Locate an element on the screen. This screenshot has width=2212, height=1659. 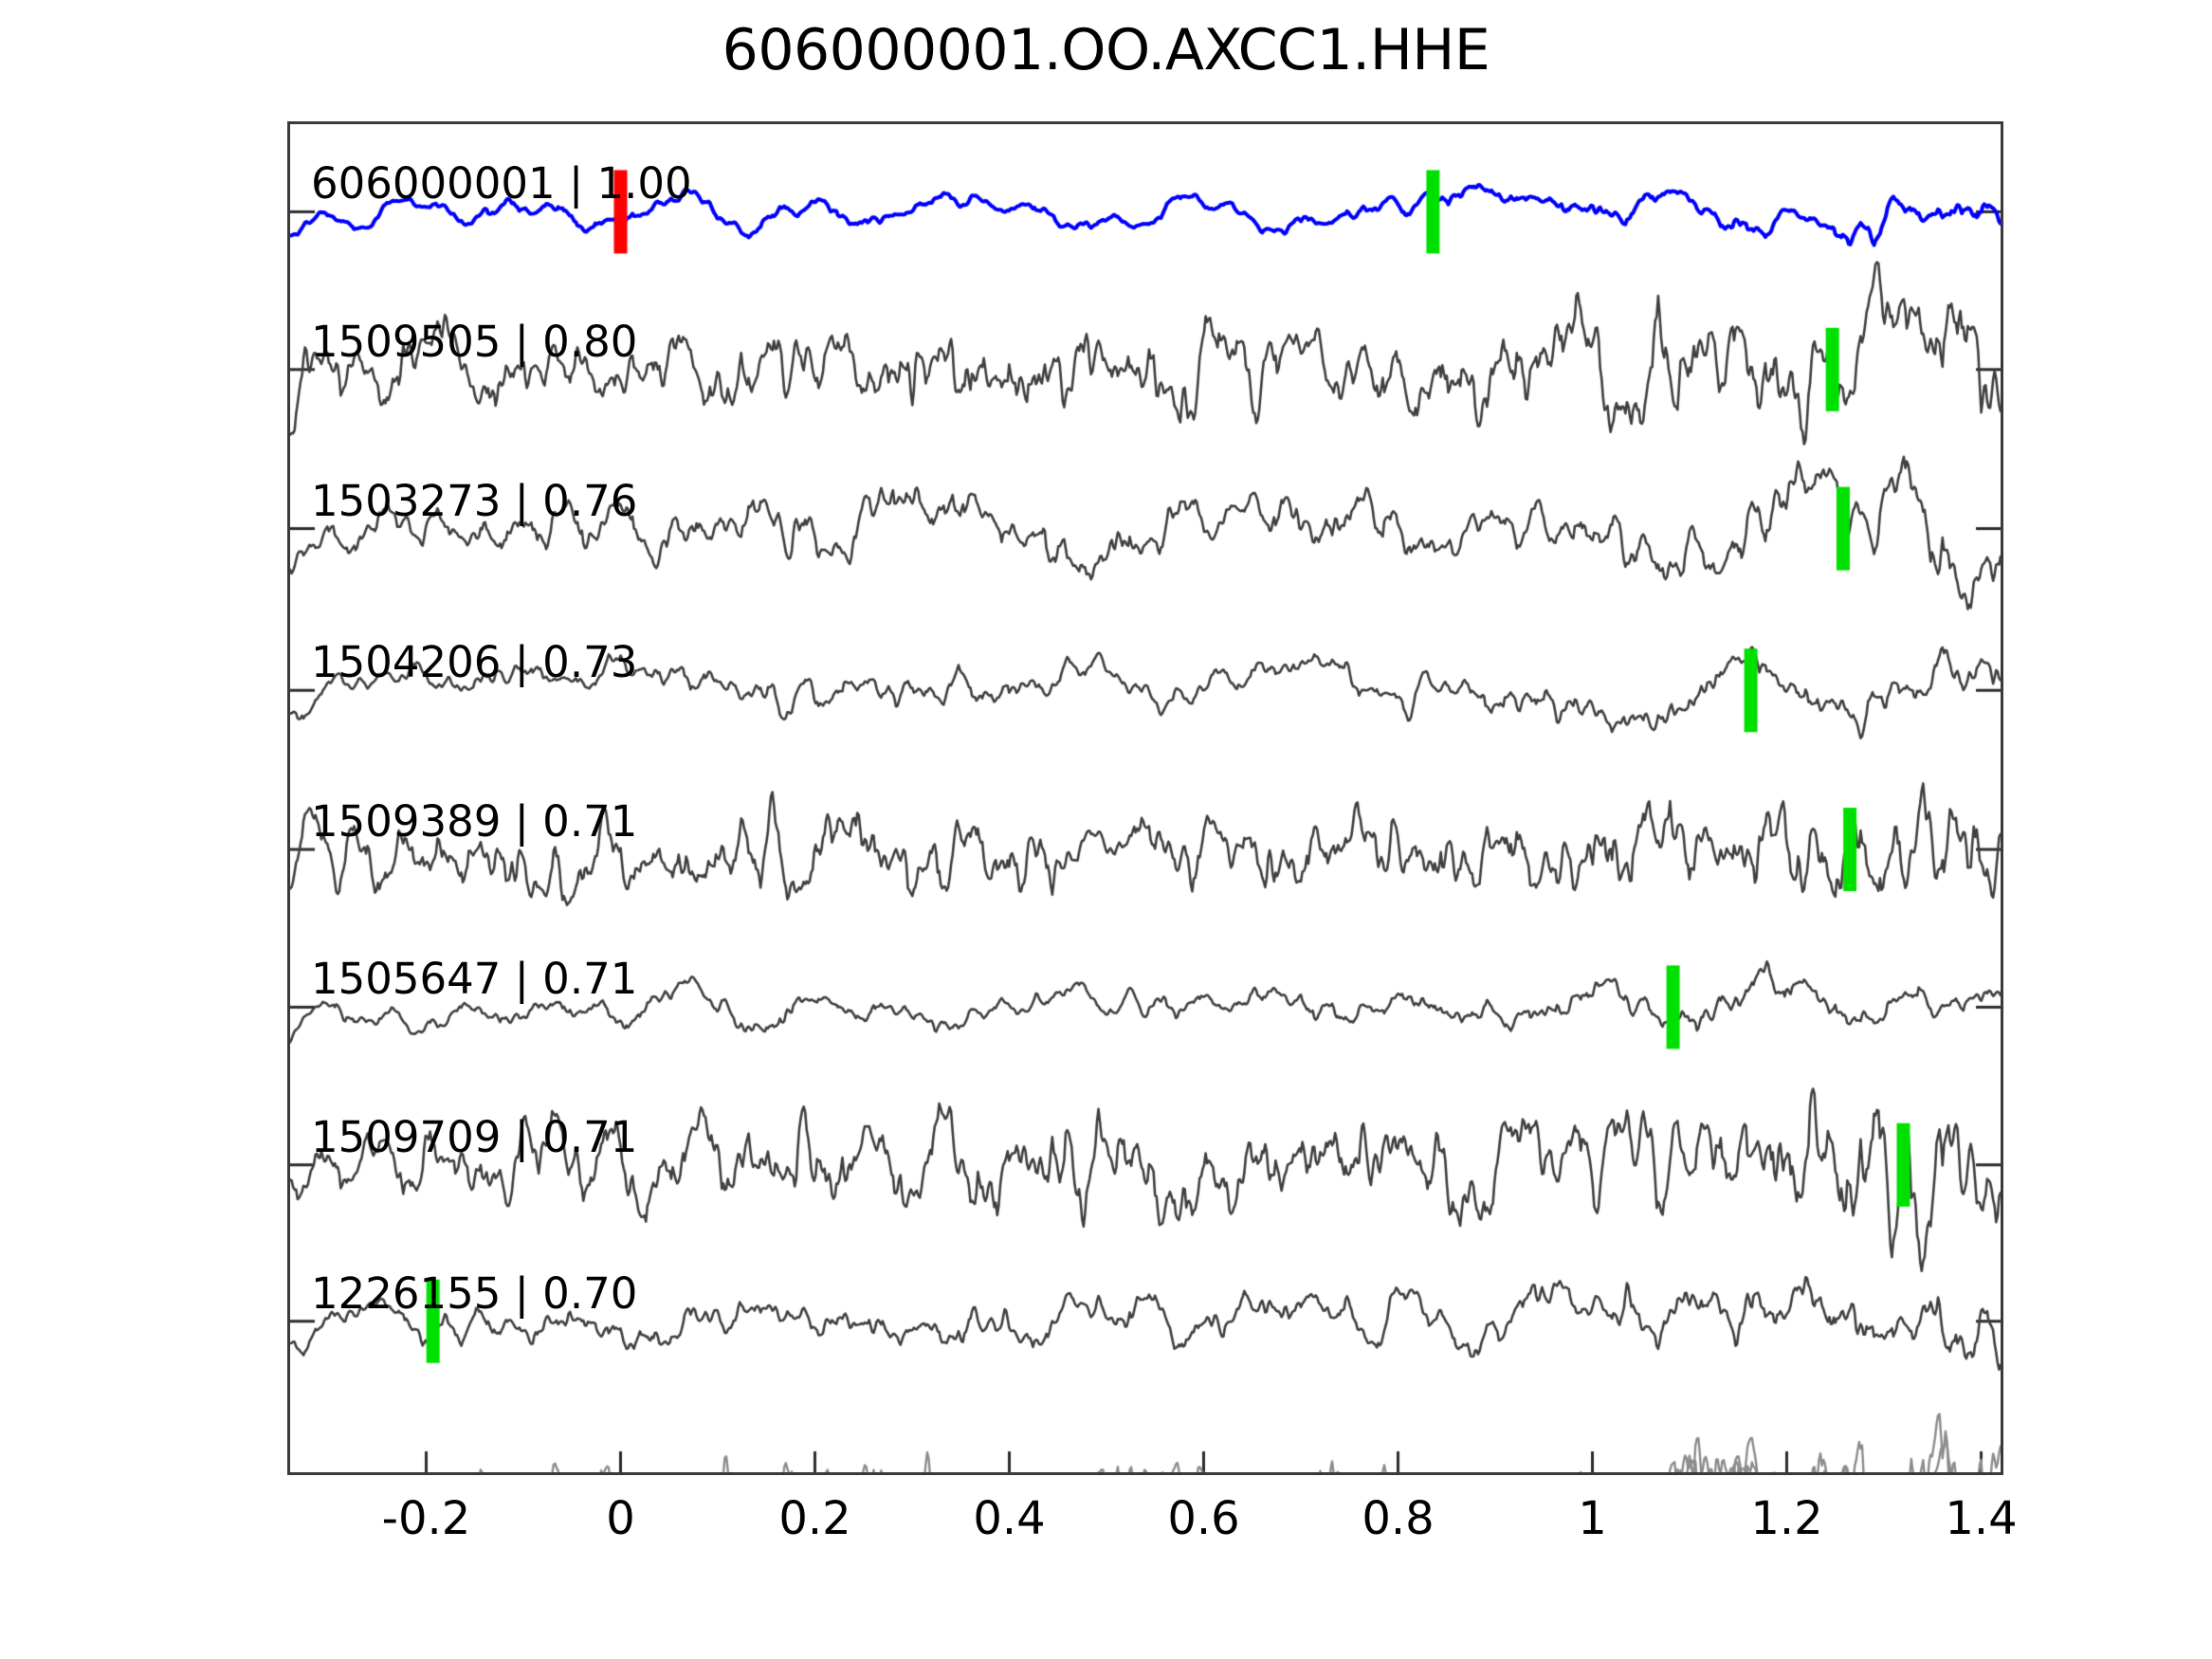
x-tick-label-8: 1.4 is located at coordinates (1981, 1518).